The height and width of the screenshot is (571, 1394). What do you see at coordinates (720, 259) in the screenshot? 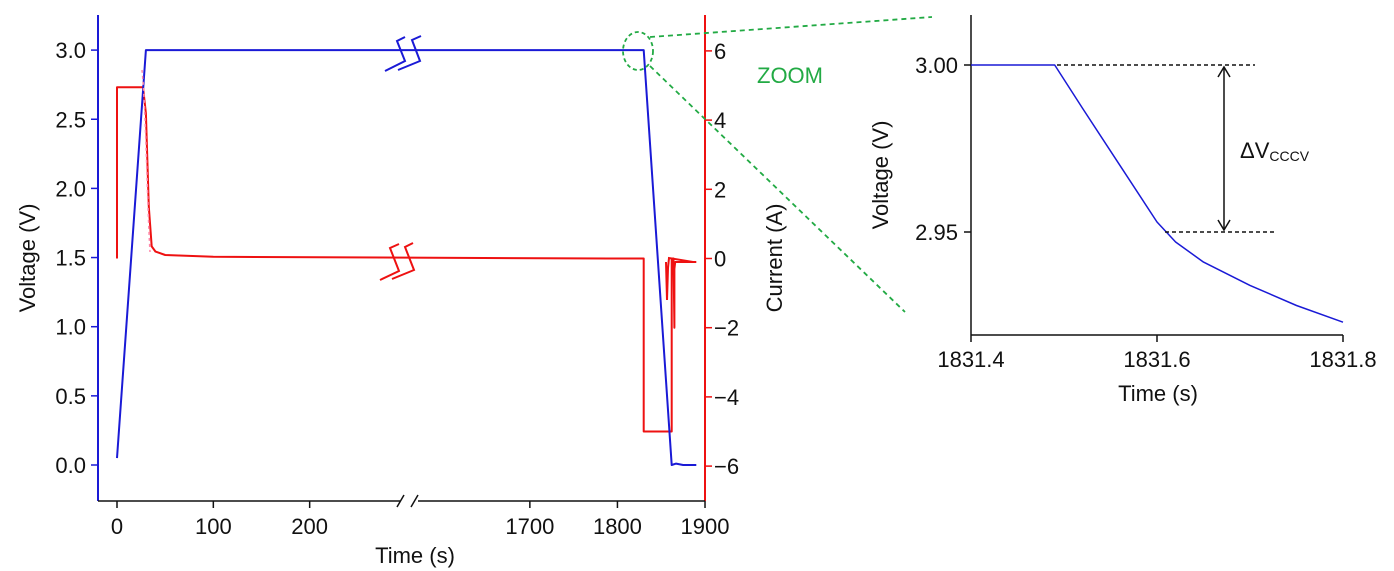
I see `right-y-tick-label: 0` at bounding box center [720, 259].